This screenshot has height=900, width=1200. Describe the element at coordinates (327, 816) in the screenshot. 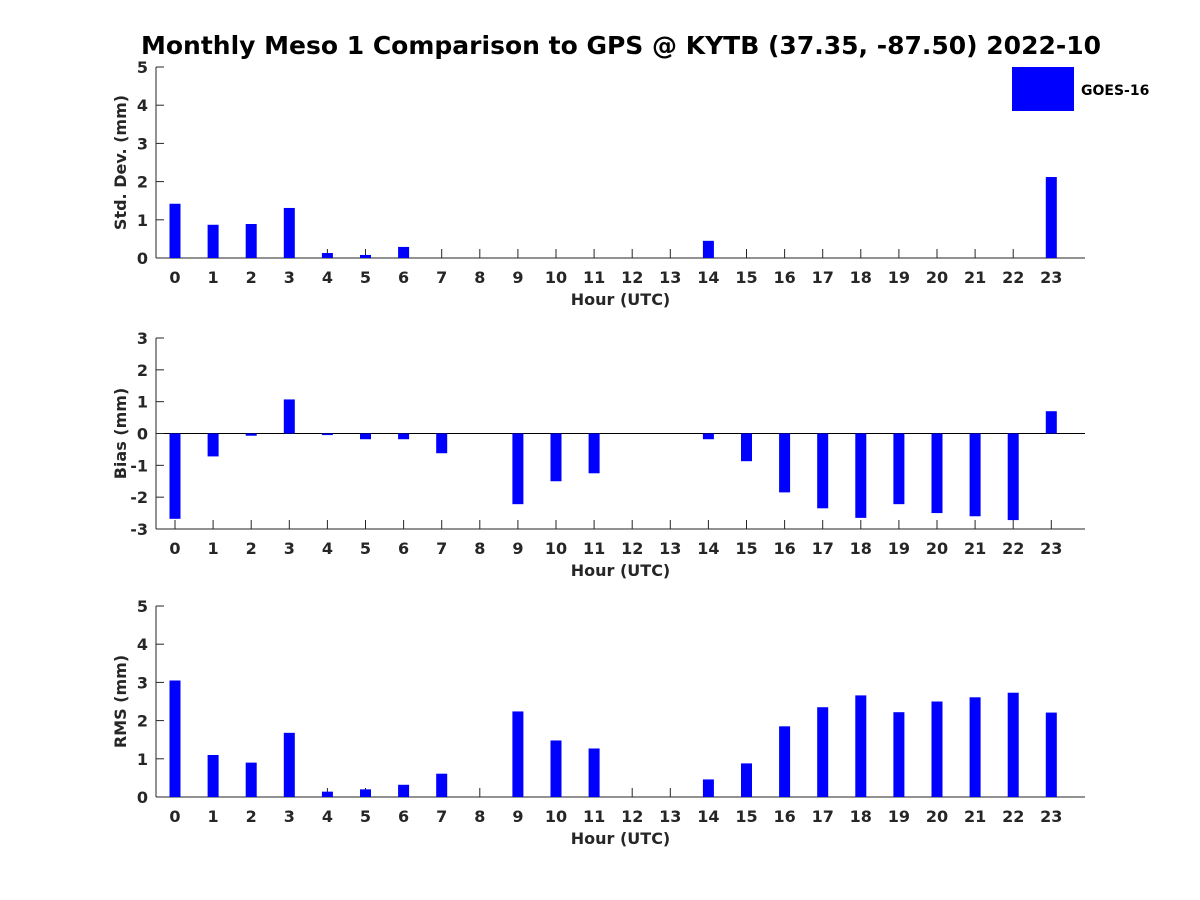

I see `rms-xtick-label: 4` at that location.